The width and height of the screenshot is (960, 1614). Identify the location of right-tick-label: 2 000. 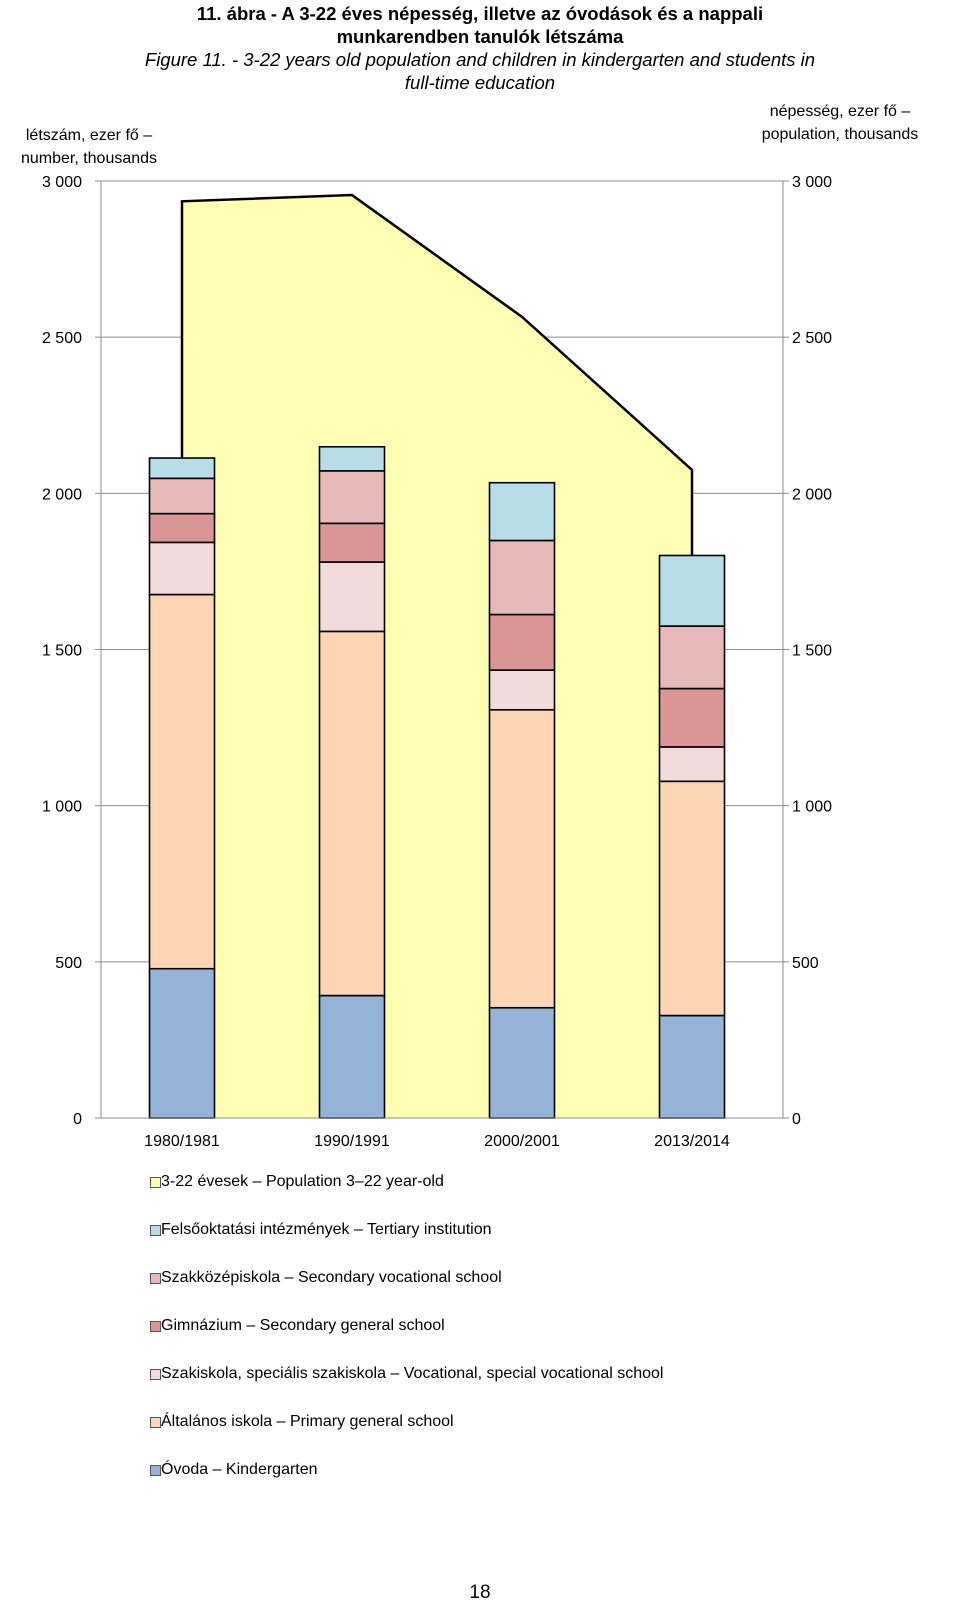
(812, 494).